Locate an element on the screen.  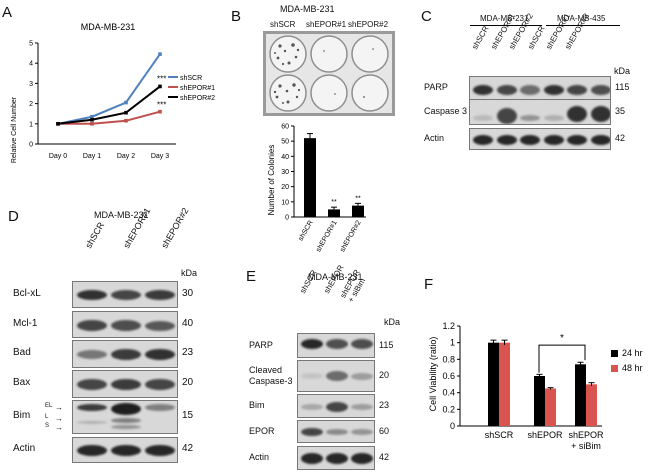
panel-a-legend-label: shEPOR#1 is located at coordinates (197, 88).